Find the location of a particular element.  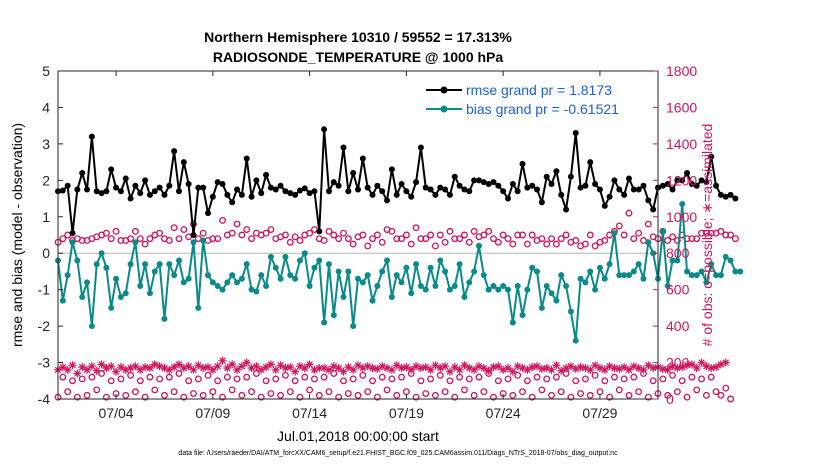

y-tick-label-right: 200 is located at coordinates (678, 363).